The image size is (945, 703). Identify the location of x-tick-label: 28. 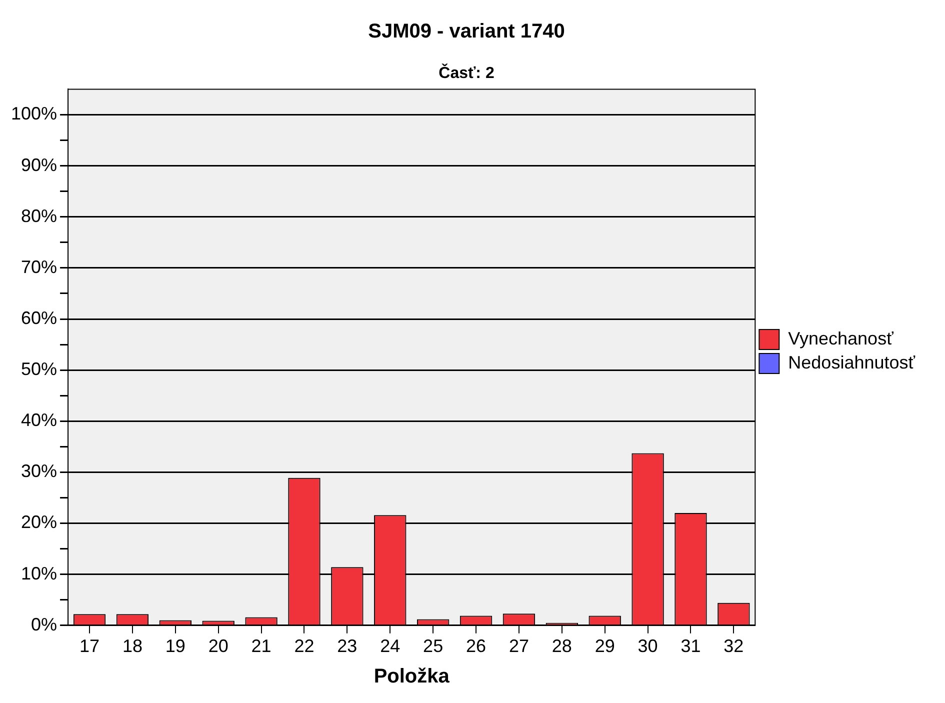
(562, 646).